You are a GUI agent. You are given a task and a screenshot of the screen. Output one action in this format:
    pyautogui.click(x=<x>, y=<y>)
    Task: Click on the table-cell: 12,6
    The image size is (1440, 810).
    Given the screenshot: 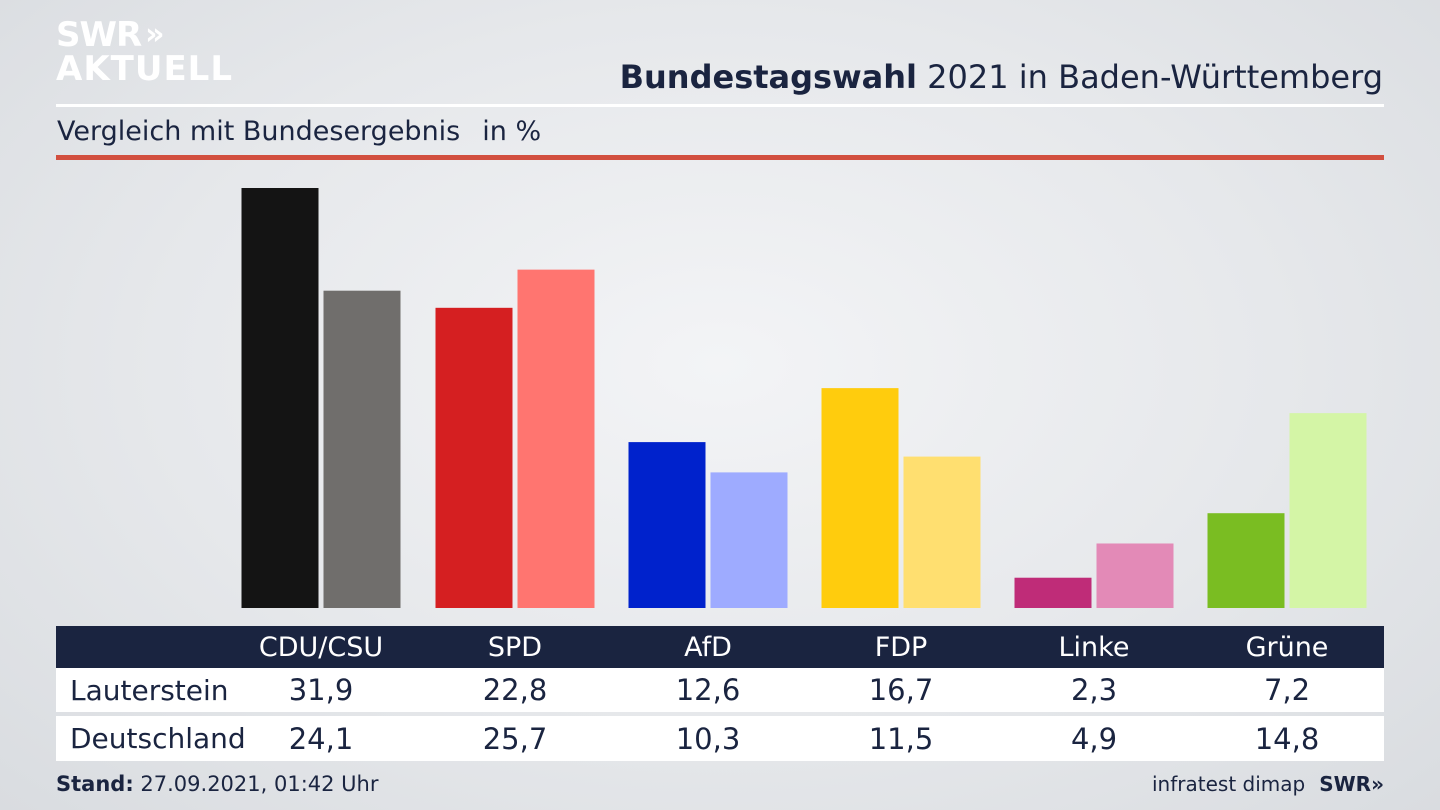 What is the action you would take?
    pyautogui.click(x=708, y=690)
    